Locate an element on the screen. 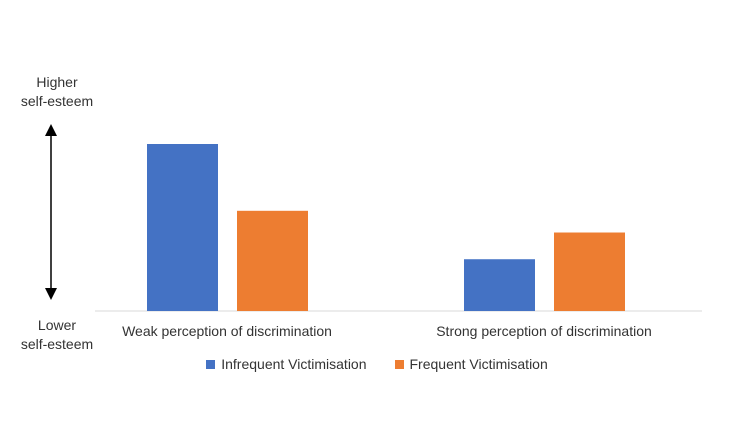 Image resolution: width=754 pixels, height=424 pixels. legend-label-frequent: Frequent Victimisation is located at coordinates (478, 364).